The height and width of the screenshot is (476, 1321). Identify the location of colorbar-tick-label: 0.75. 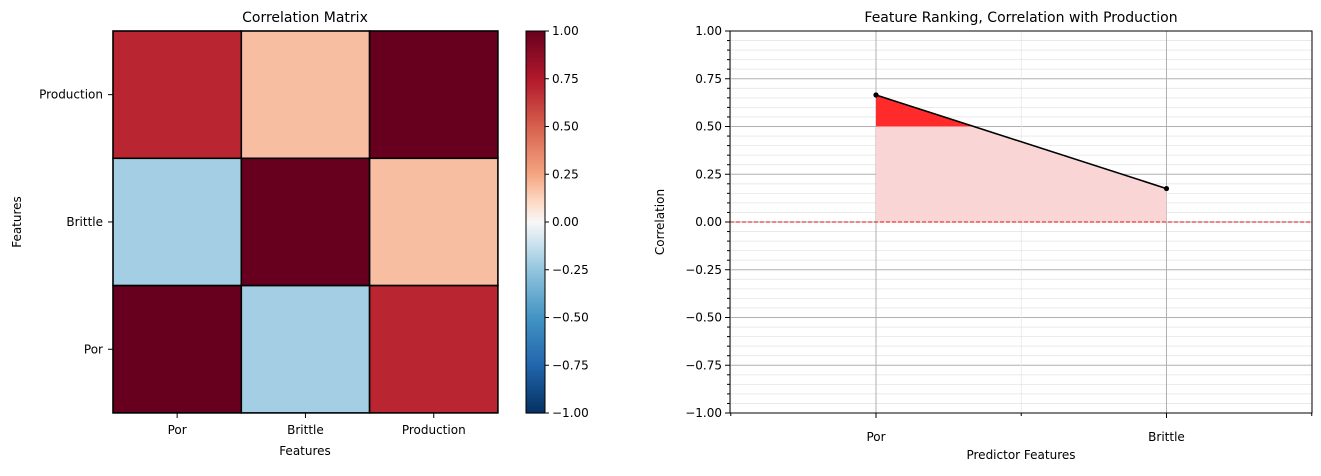
(565, 79).